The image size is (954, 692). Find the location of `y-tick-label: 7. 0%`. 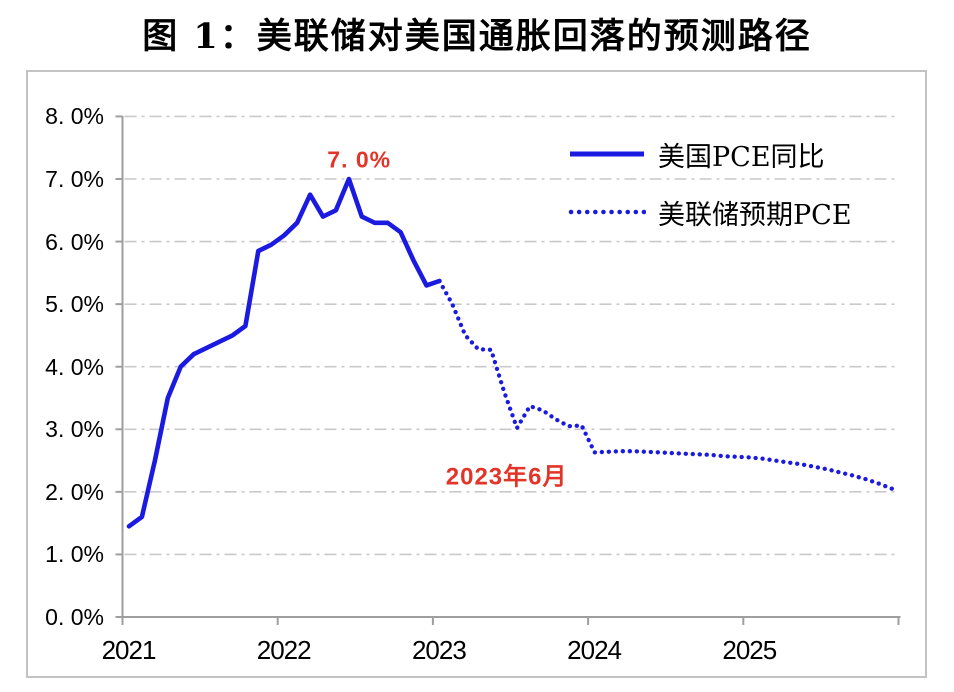

y-tick-label: 7. 0% is located at coordinates (74, 179).